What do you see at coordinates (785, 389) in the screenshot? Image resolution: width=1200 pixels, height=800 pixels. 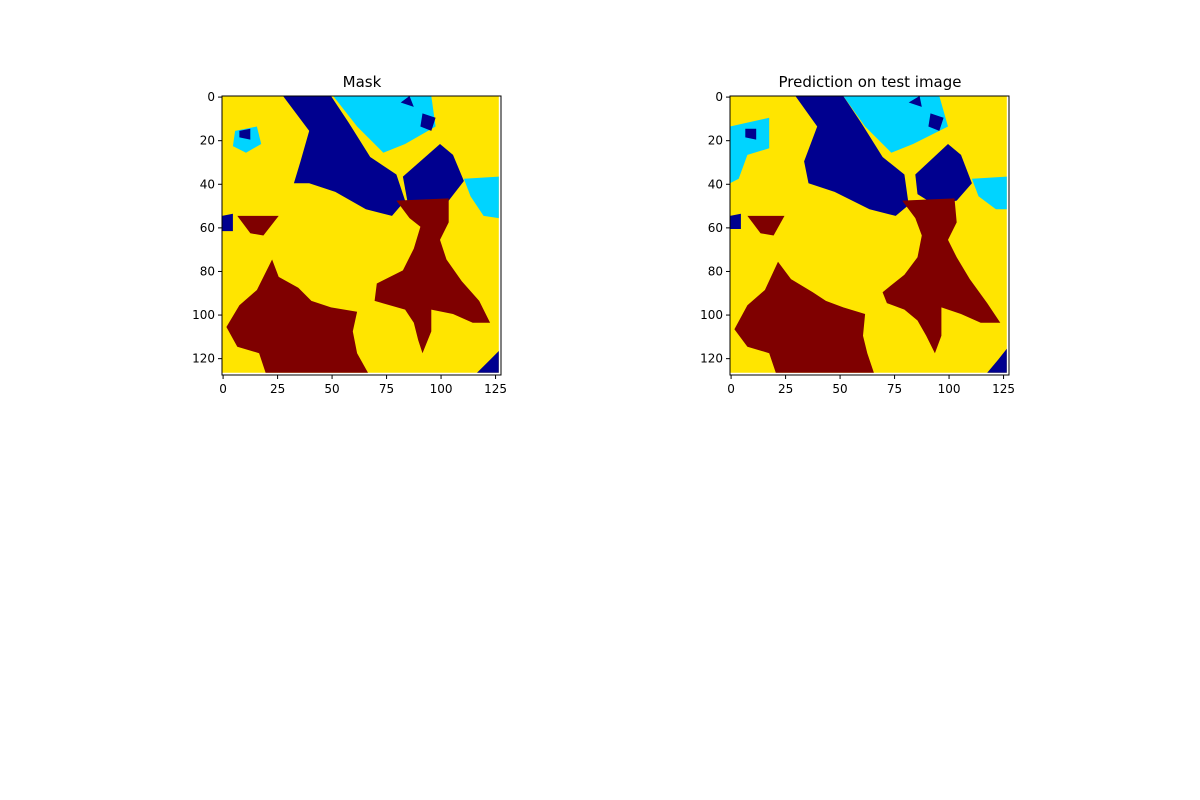 I see `prediction-x-tick-label: 25` at bounding box center [785, 389].